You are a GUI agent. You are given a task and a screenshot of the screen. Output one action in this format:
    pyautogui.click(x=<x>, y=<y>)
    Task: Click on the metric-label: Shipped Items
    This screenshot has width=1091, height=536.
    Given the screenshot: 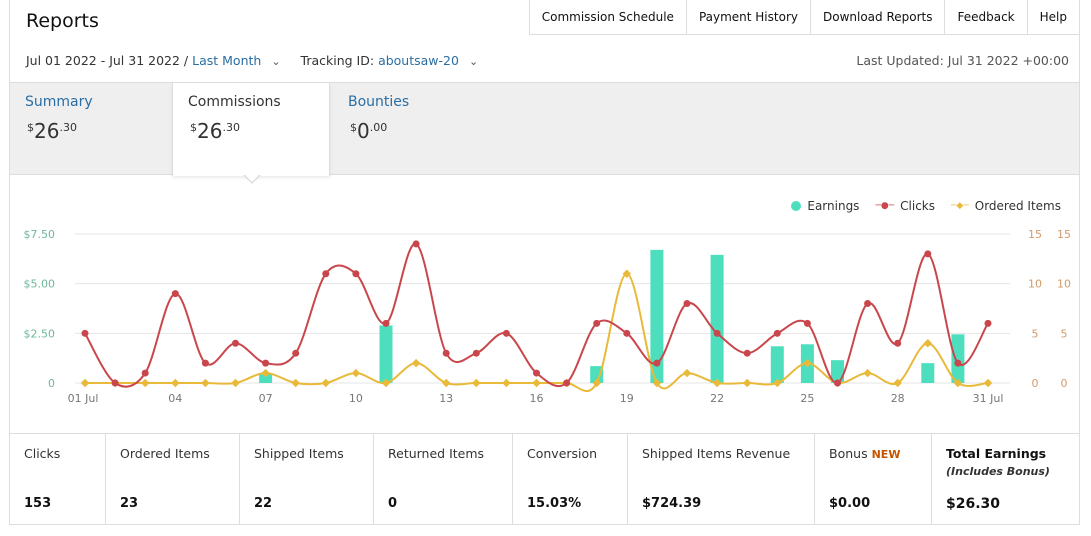 What is the action you would take?
    pyautogui.click(x=299, y=453)
    